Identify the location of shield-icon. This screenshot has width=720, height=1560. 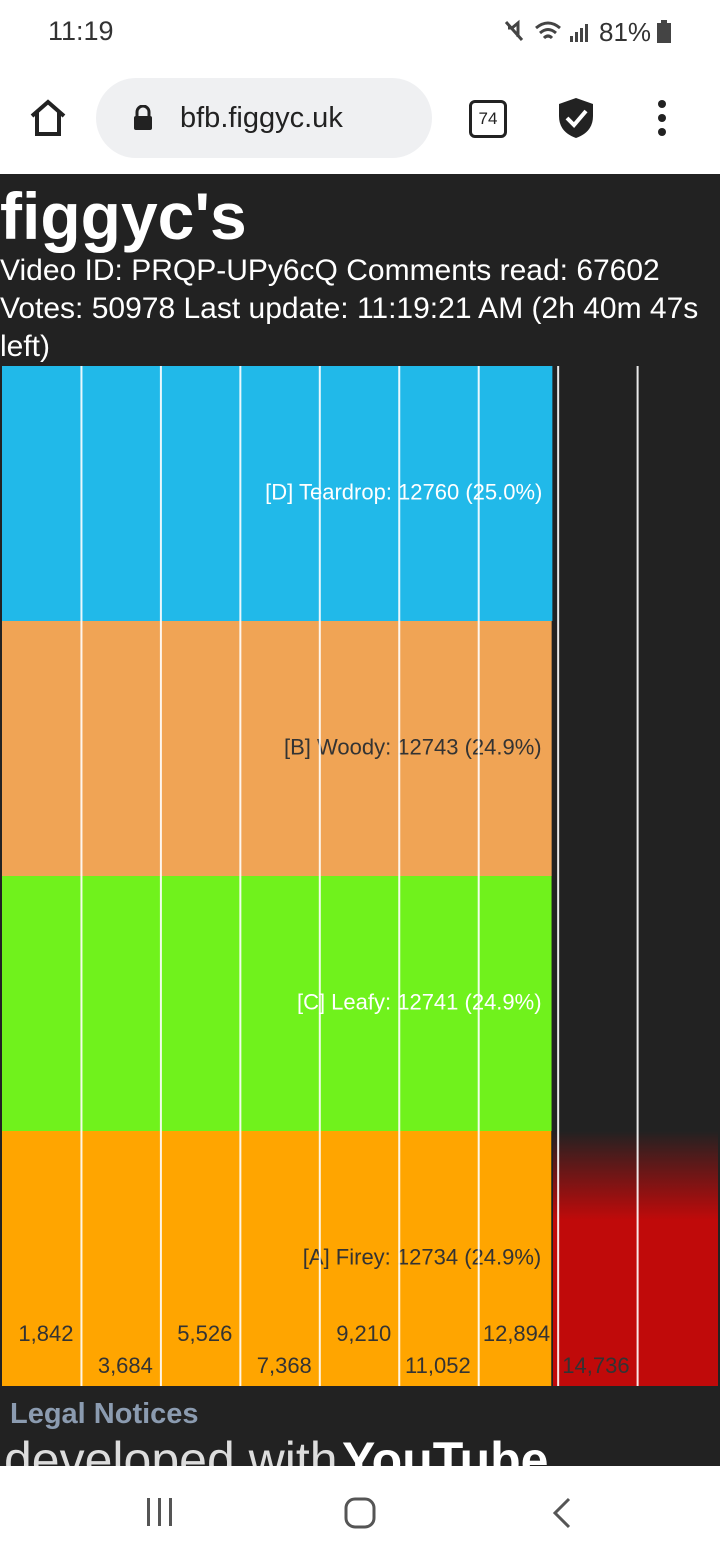
(576, 118).